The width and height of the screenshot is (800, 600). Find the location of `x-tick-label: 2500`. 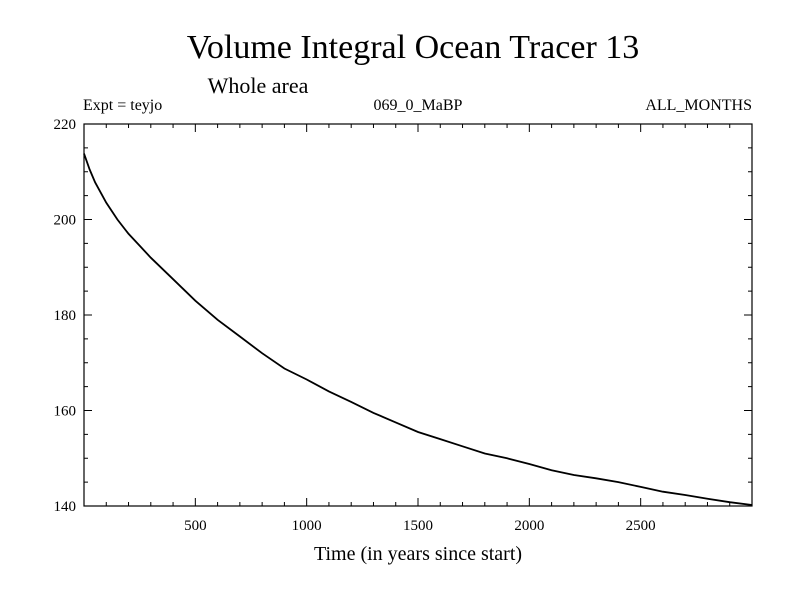

x-tick-label: 2500 is located at coordinates (641, 526).